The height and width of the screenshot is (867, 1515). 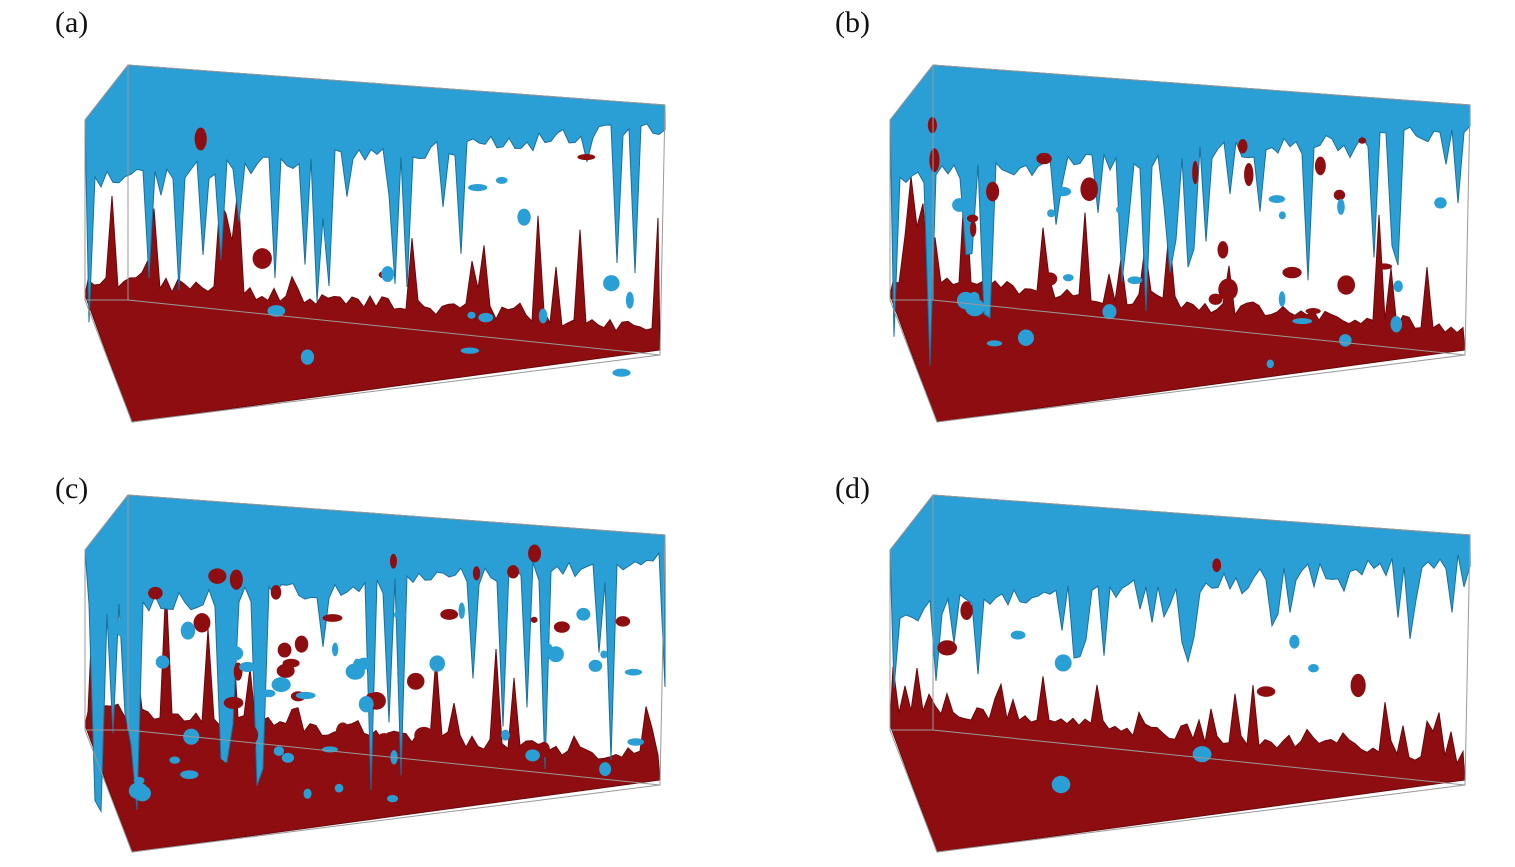 What do you see at coordinates (372, 305) in the screenshot?
I see `red-isosurface` at bounding box center [372, 305].